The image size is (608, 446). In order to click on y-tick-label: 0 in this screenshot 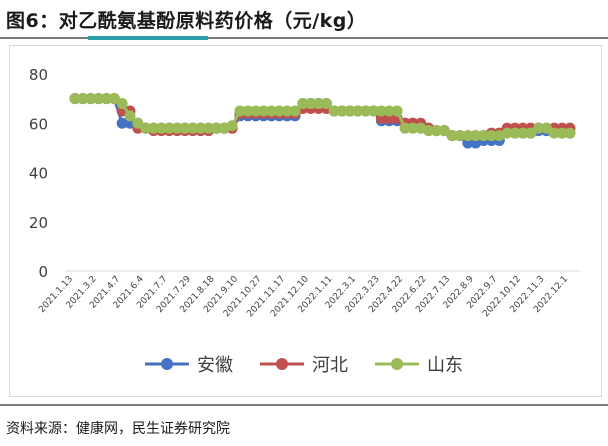, I will do `click(43, 272)`.